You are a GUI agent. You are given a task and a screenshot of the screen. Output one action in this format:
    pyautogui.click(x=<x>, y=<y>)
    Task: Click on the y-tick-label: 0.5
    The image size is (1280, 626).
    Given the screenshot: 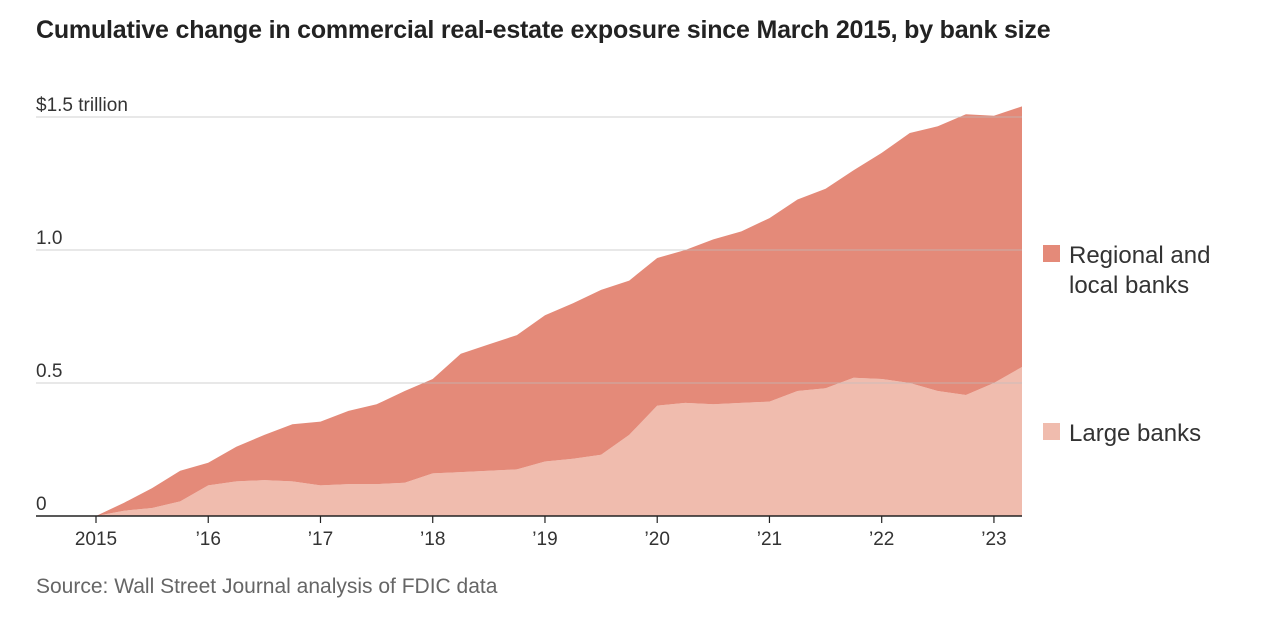 What is the action you would take?
    pyautogui.click(x=49, y=371)
    